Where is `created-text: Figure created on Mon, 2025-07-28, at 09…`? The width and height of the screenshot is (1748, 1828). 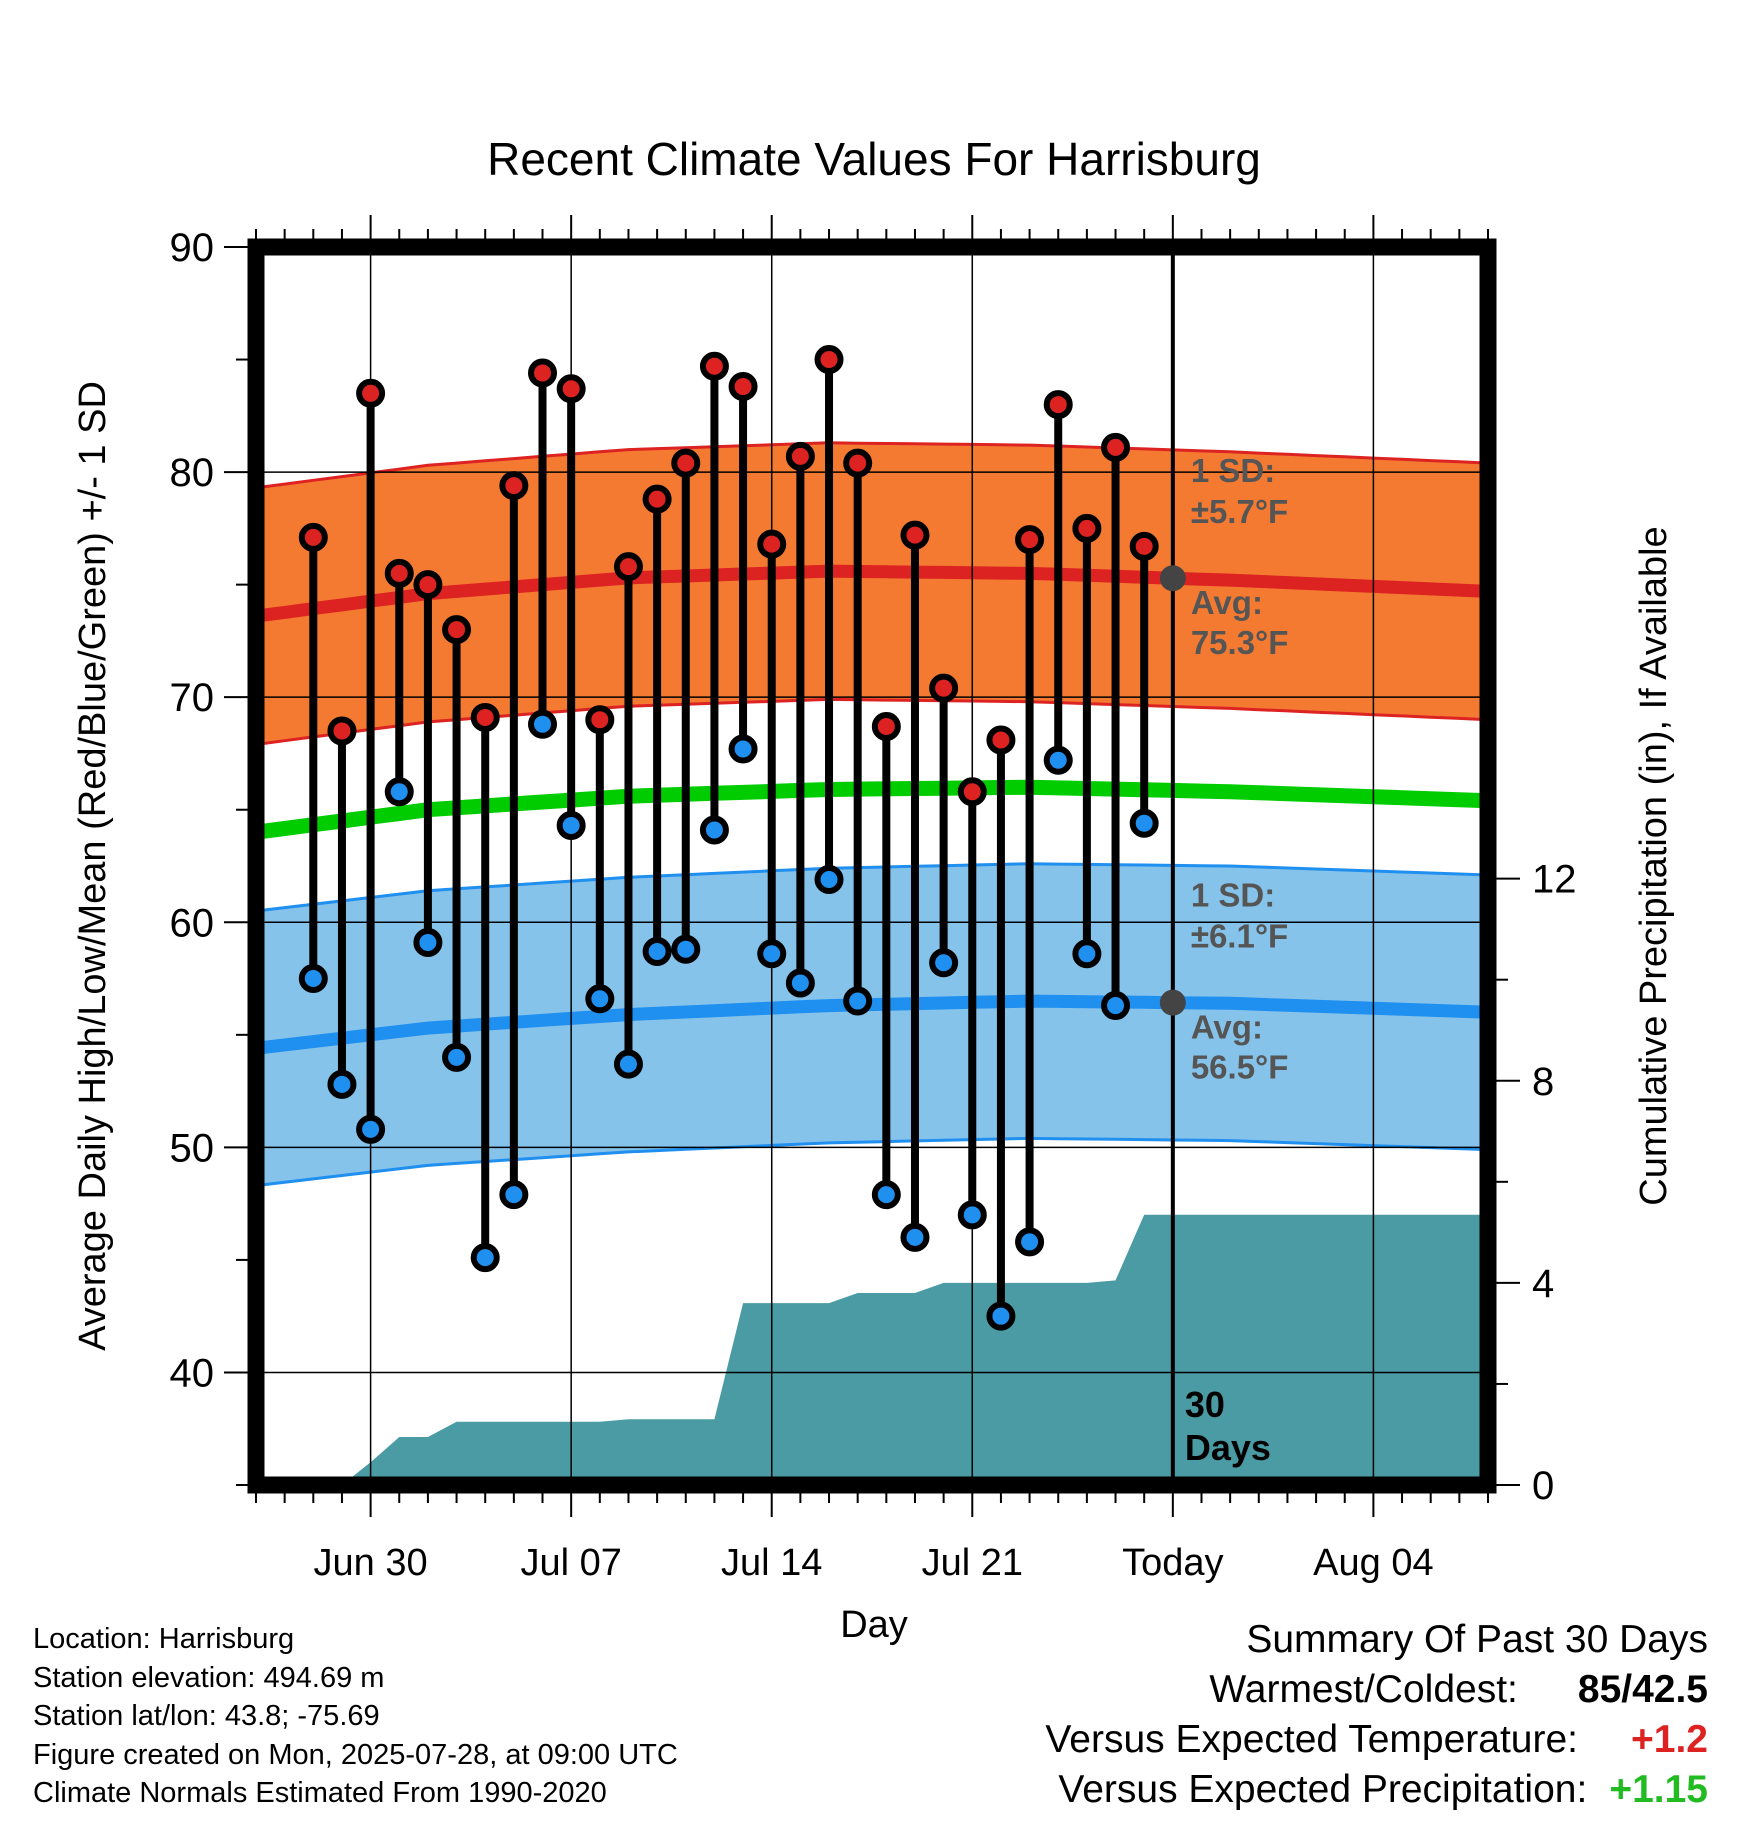
created-text: Figure created on Mon, 2025-07-28, at 09… is located at coordinates (355, 1754).